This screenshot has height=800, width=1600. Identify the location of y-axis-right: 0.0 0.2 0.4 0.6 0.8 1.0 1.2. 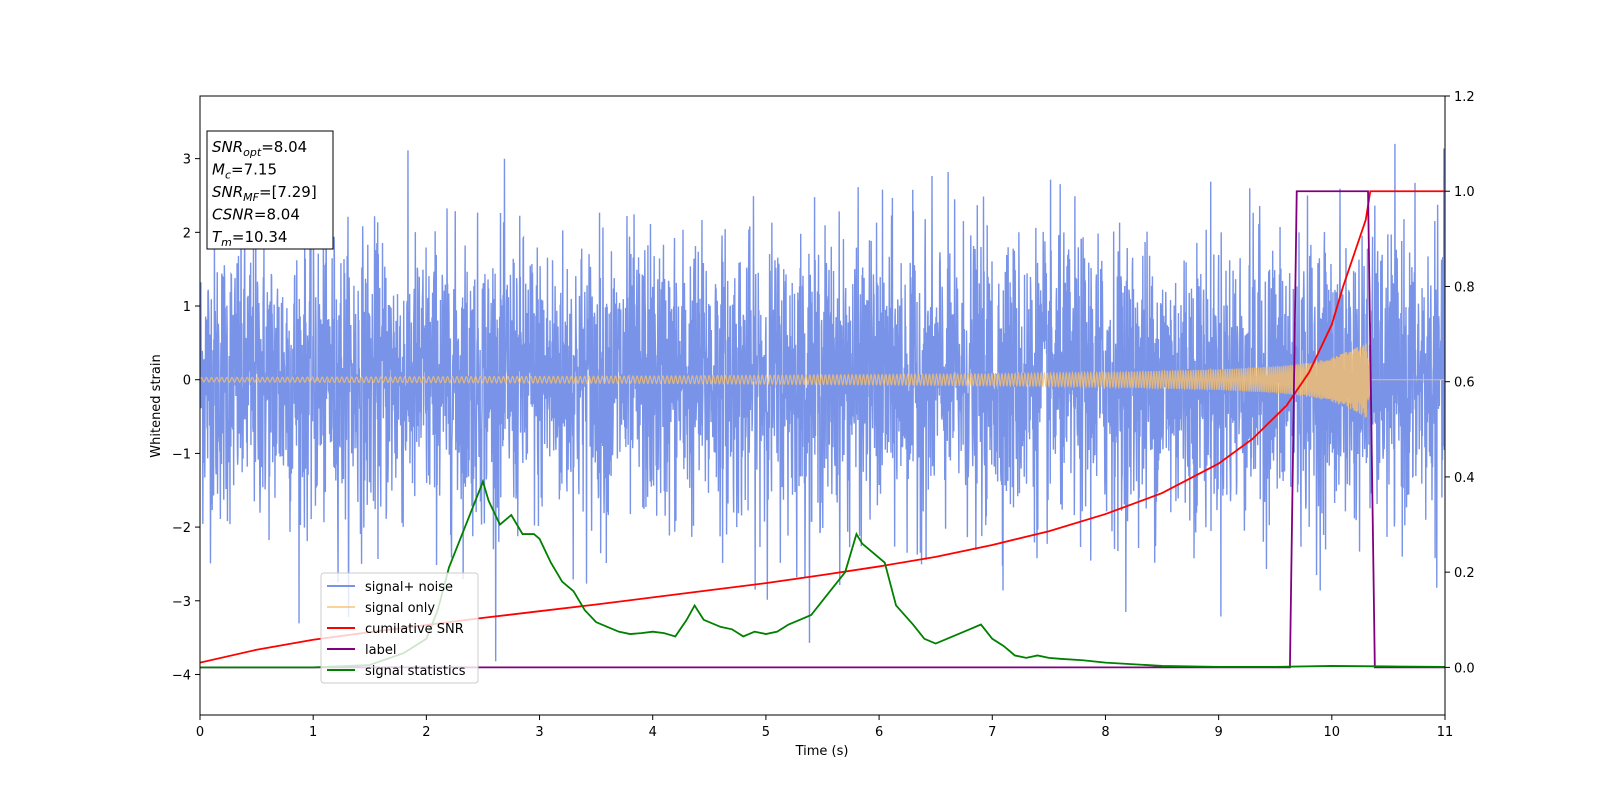
(1460, 383).